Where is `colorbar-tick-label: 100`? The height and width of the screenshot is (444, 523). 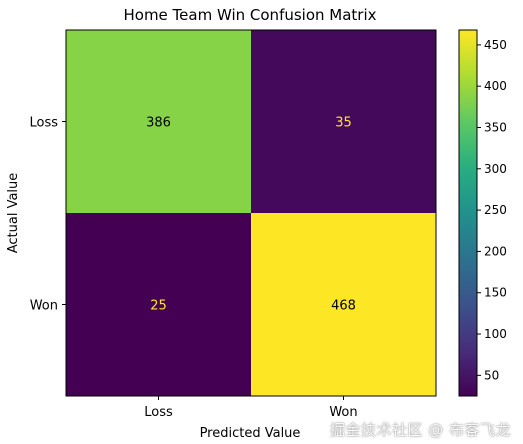 colorbar-tick-label: 100 is located at coordinates (495, 334).